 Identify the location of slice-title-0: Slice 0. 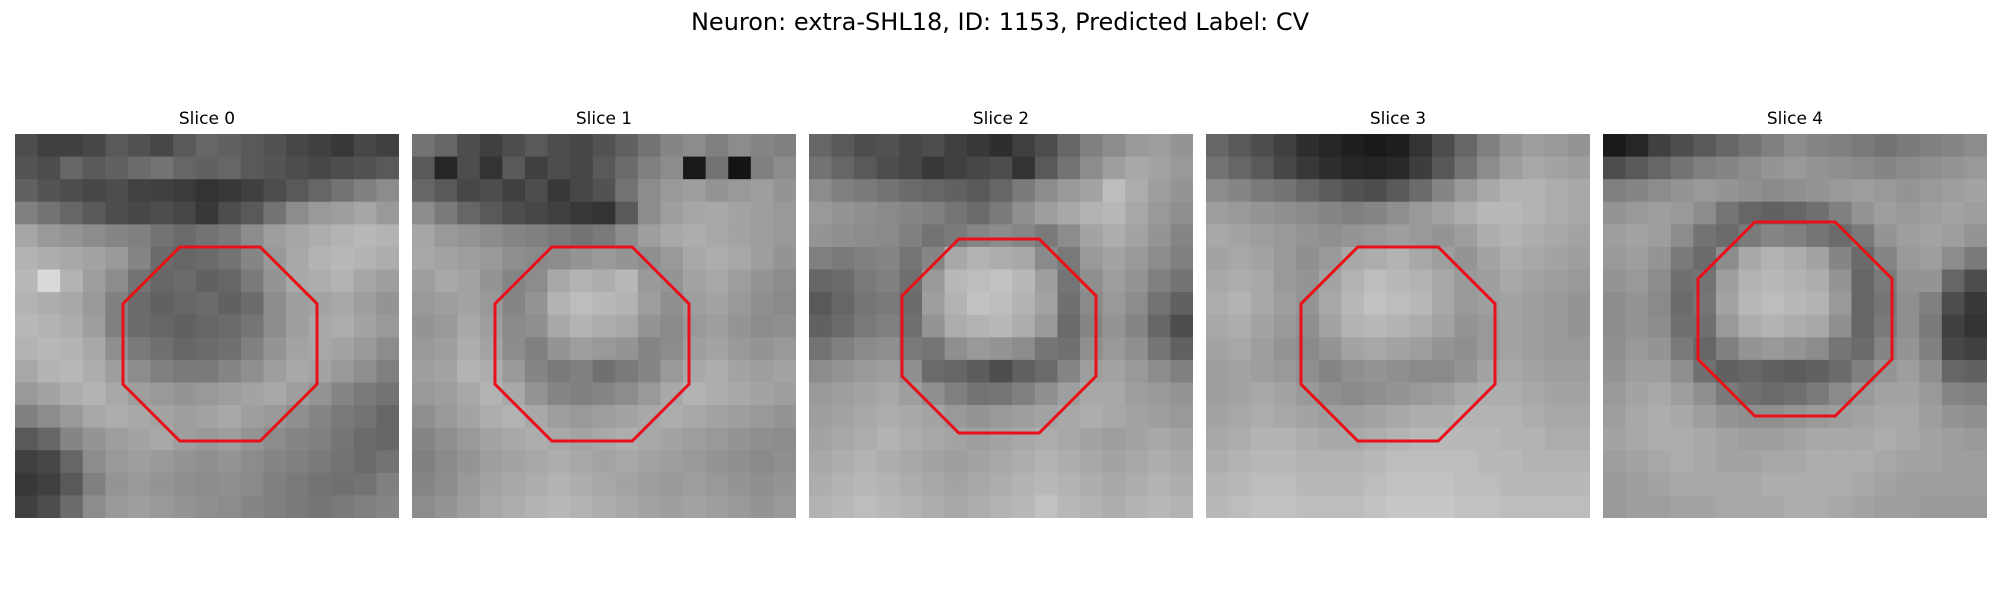
(207, 119).